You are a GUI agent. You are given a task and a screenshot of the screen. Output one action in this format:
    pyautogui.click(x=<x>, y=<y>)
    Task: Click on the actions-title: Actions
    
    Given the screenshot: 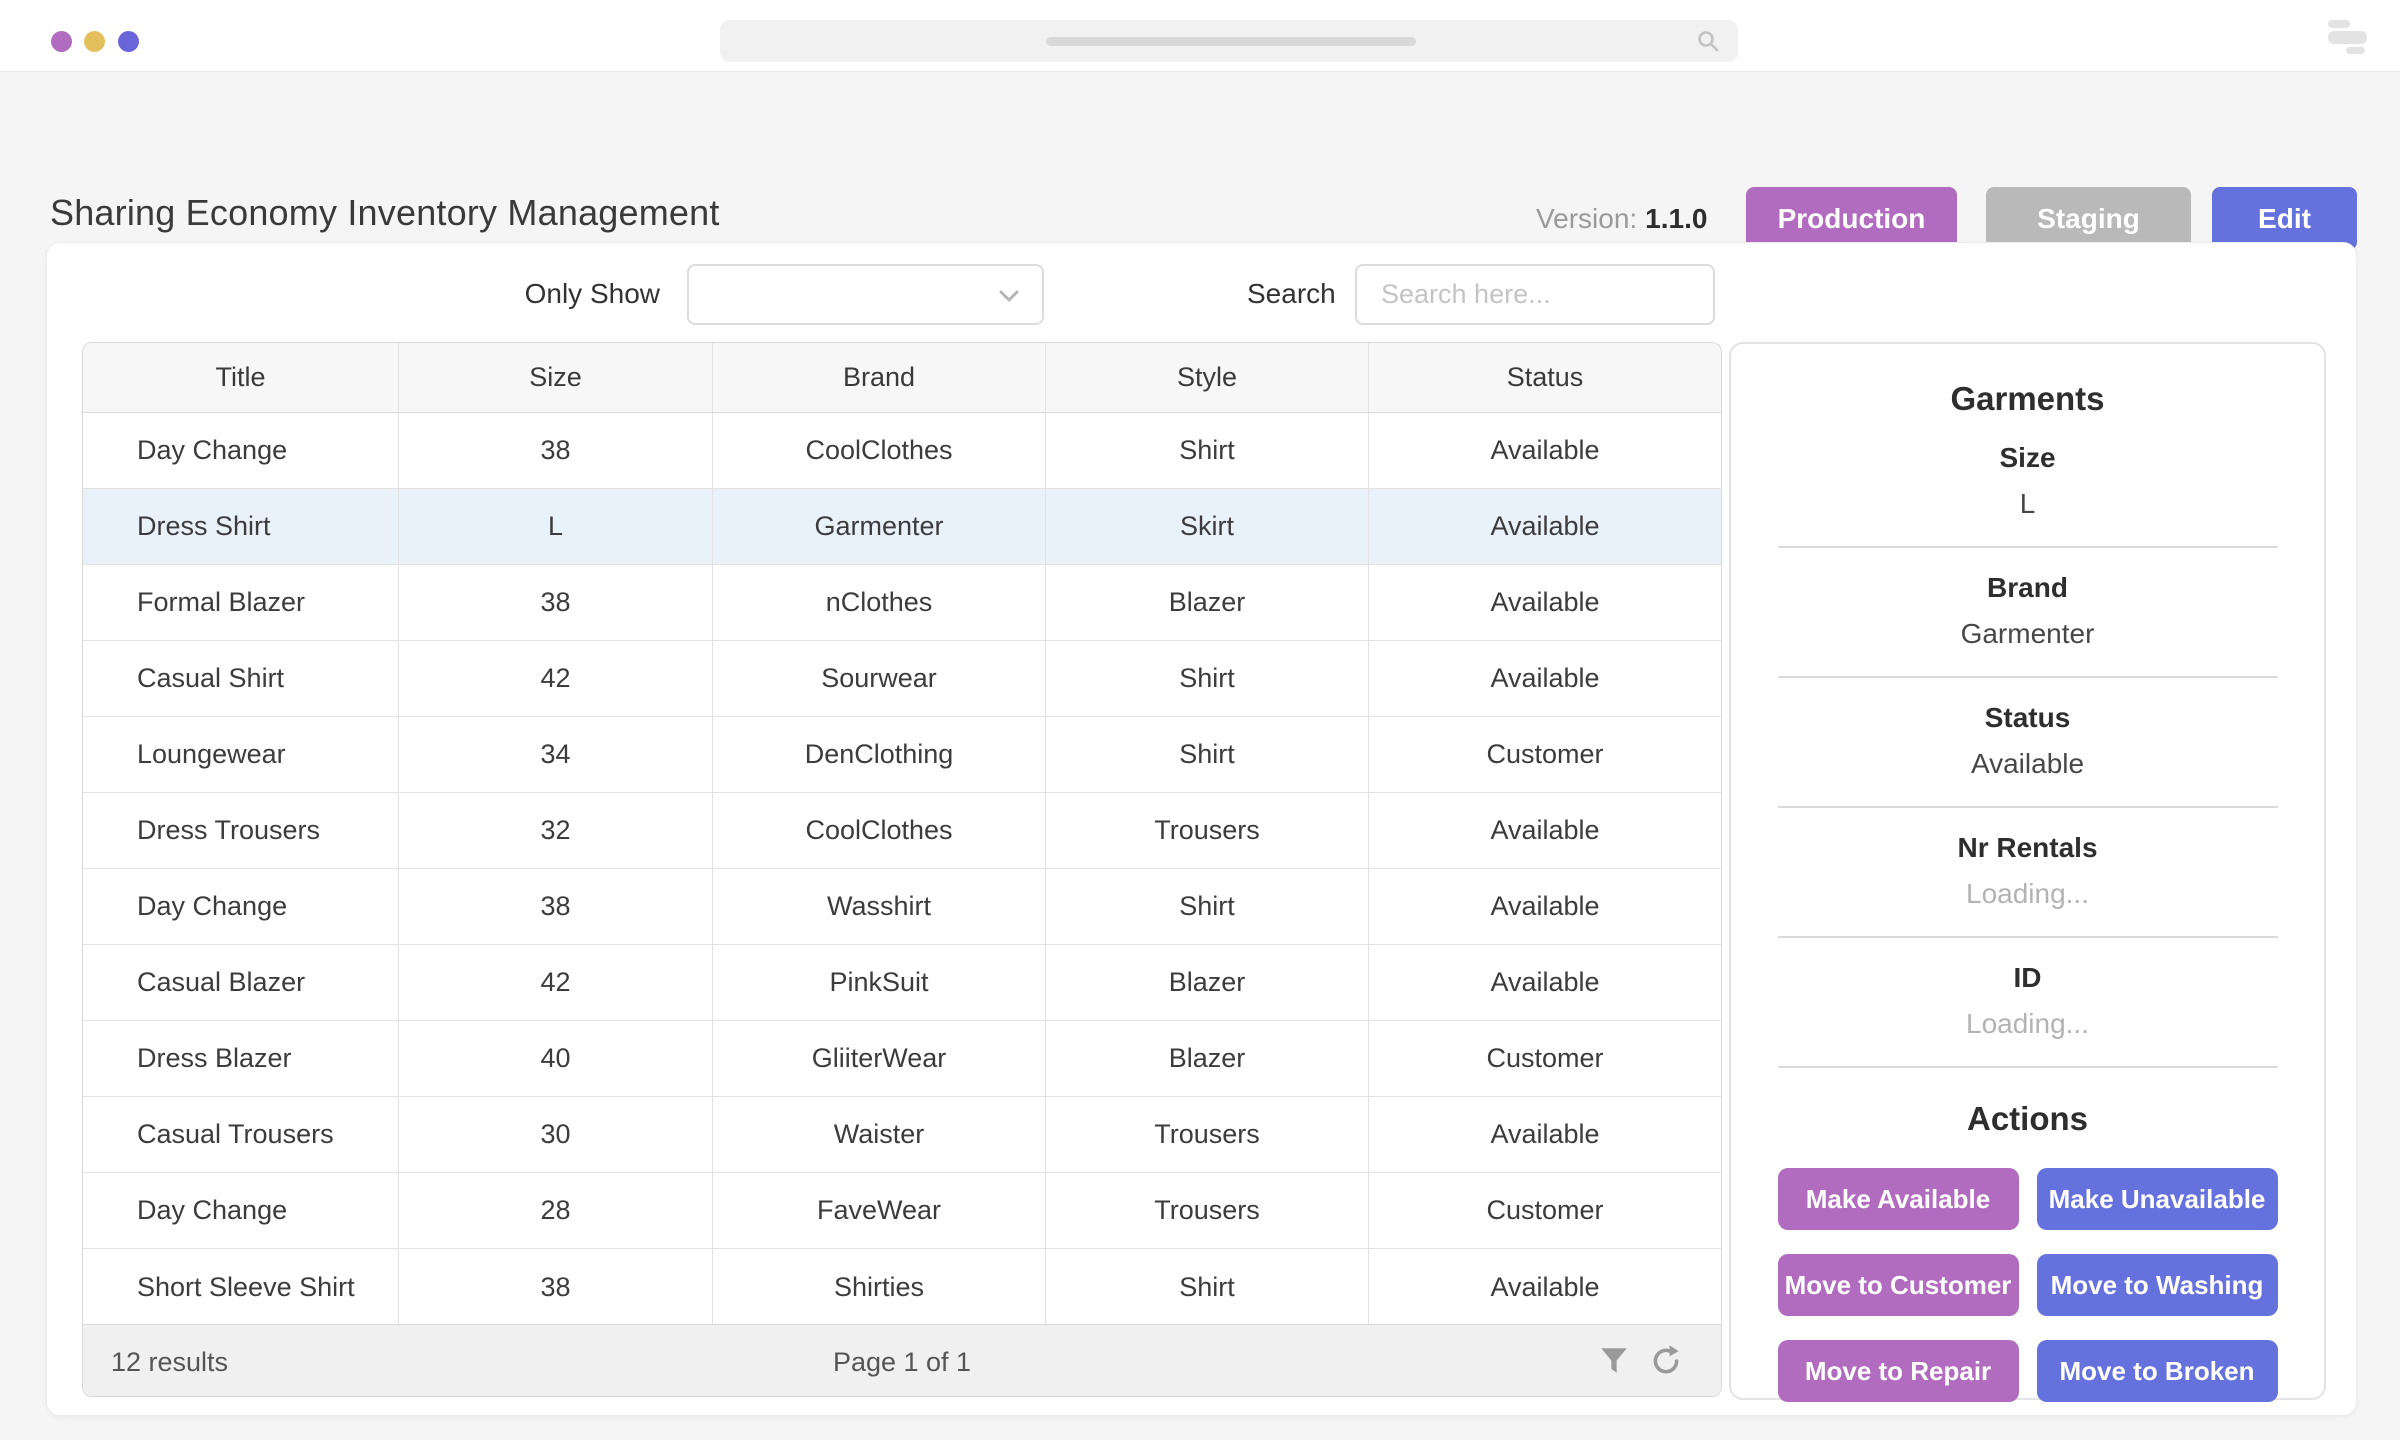 What is the action you would take?
    pyautogui.click(x=2027, y=1118)
    